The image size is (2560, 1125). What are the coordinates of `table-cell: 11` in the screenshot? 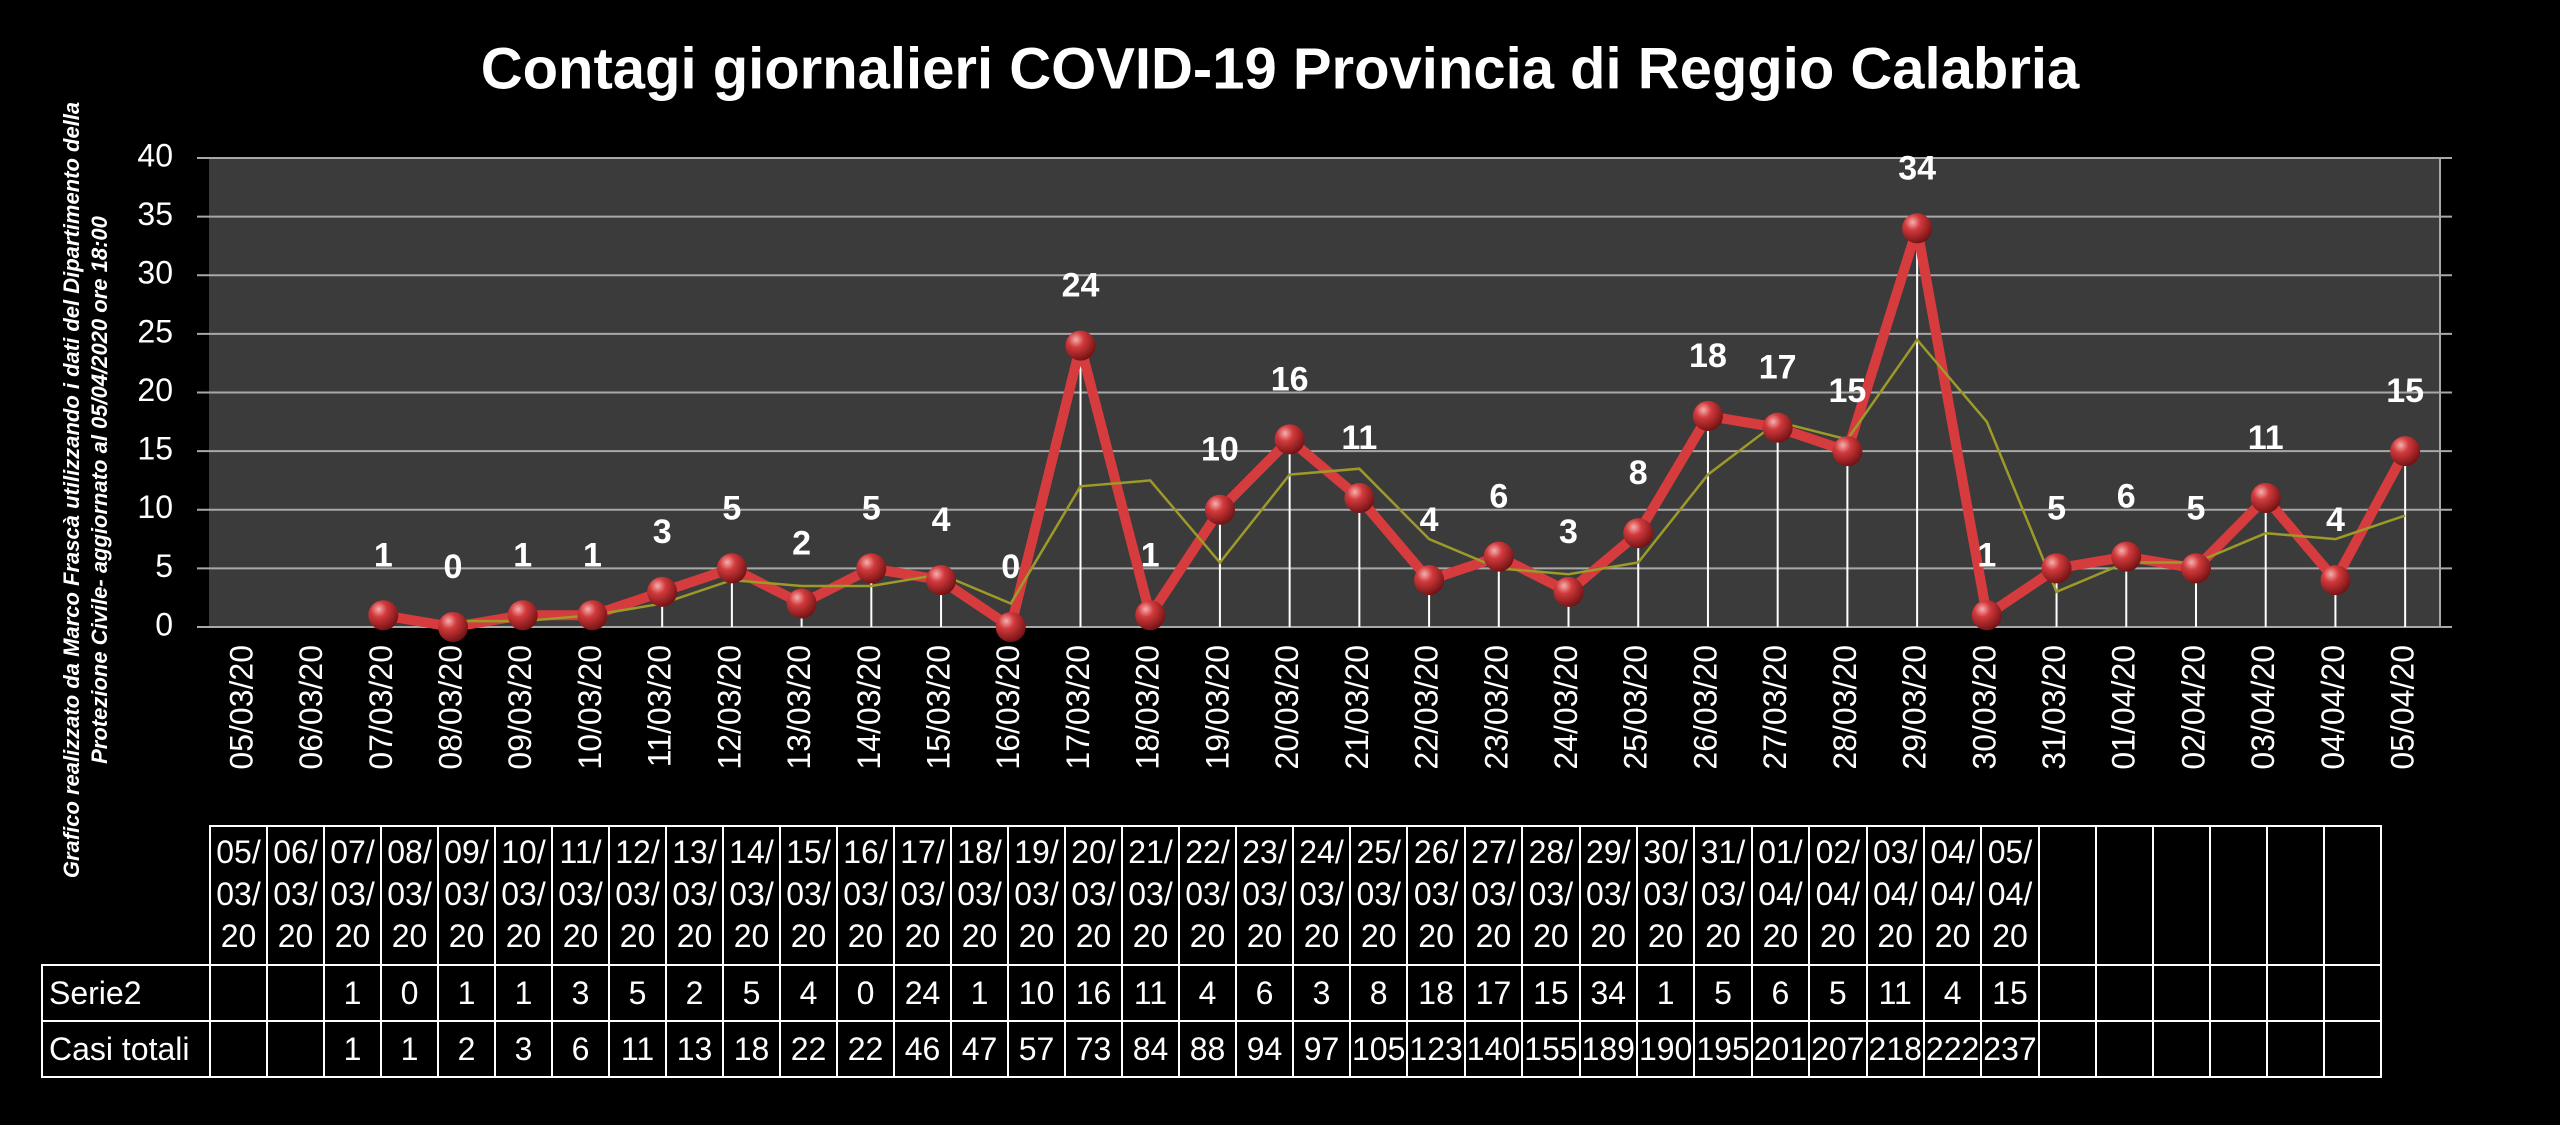 It's located at (1895, 993).